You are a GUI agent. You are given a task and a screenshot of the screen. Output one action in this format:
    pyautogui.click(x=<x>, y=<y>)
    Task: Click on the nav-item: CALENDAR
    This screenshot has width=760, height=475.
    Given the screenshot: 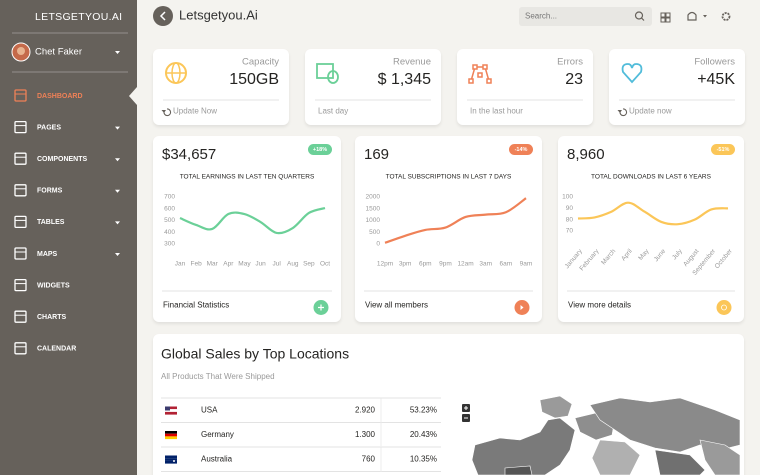 What is the action you would take?
    pyautogui.click(x=45, y=348)
    